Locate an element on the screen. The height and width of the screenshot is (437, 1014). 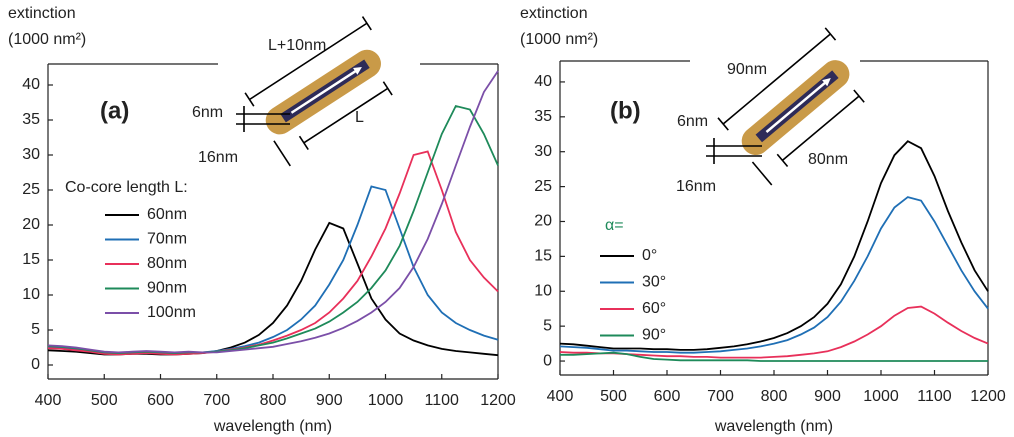
series-line is located at coordinates (774, 356).